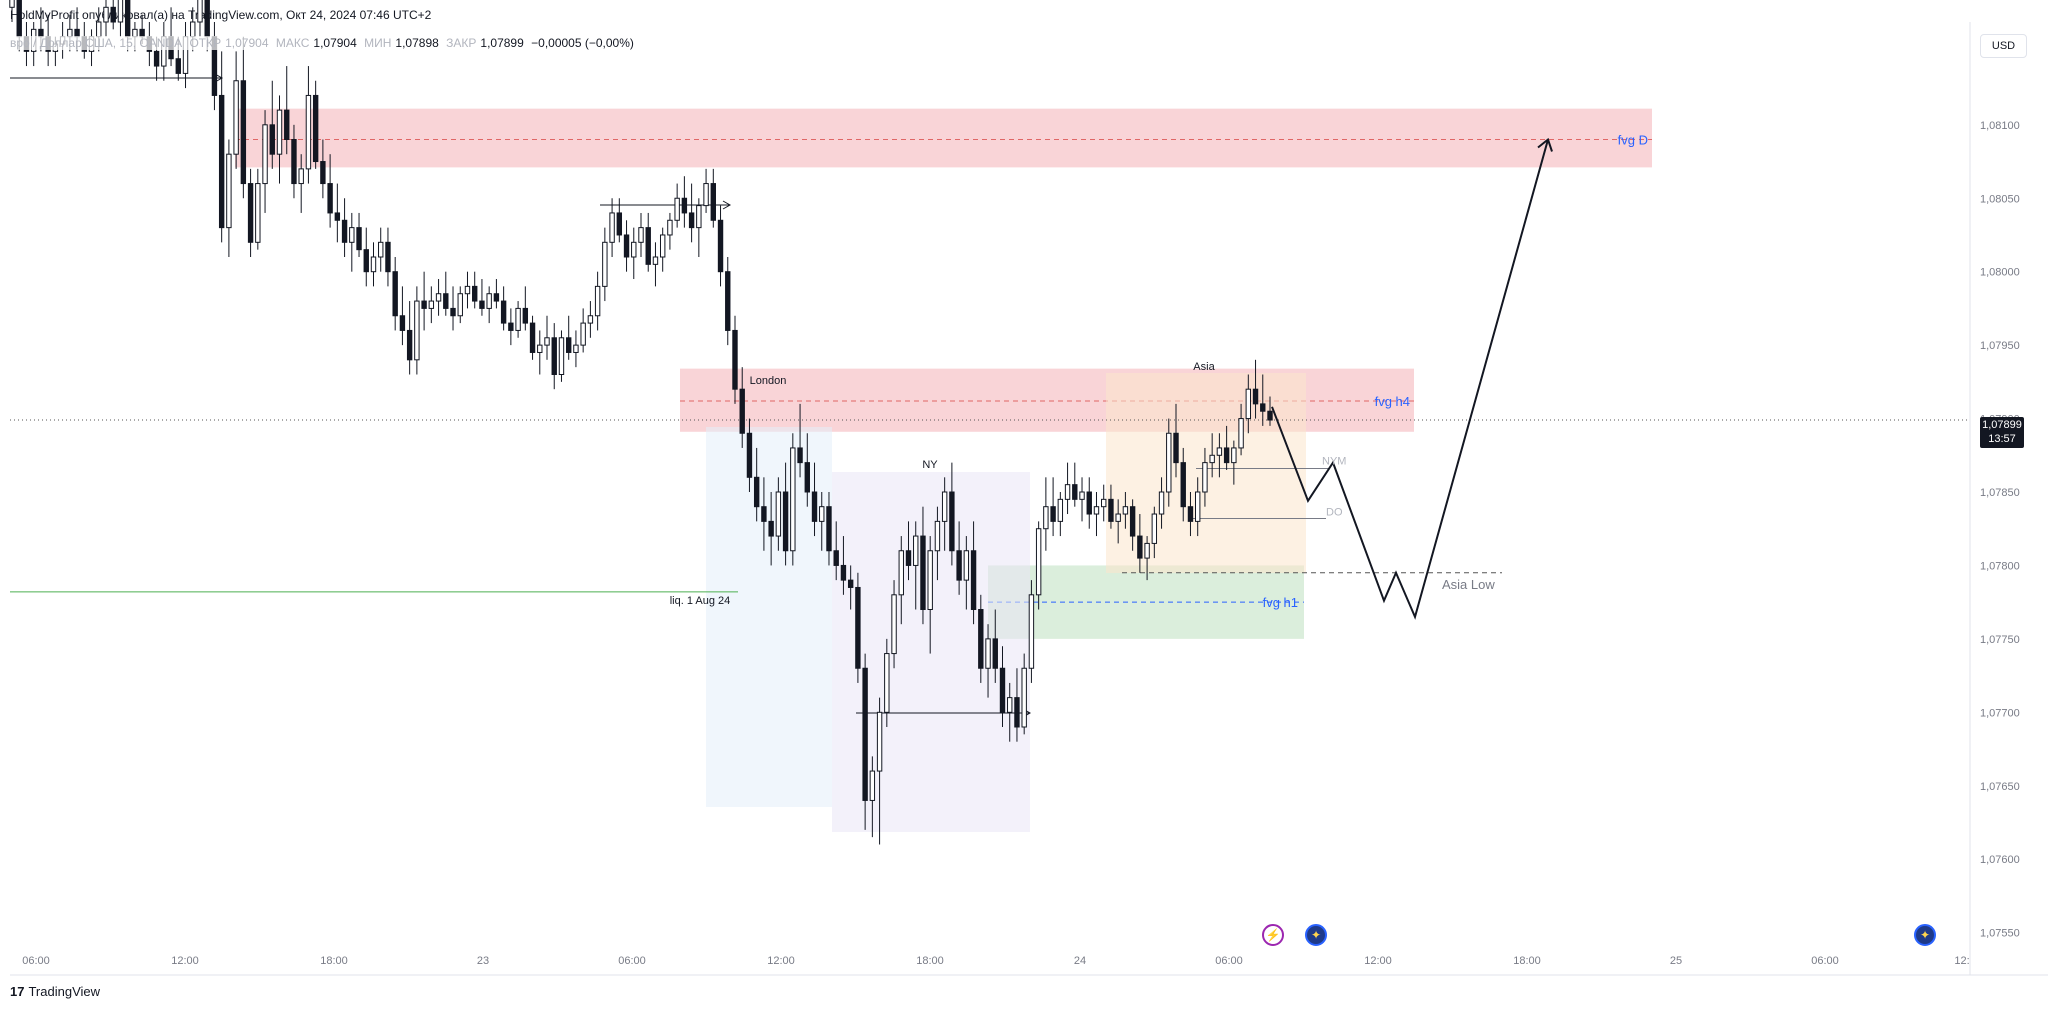  I want to click on session-label: London, so click(768, 381).